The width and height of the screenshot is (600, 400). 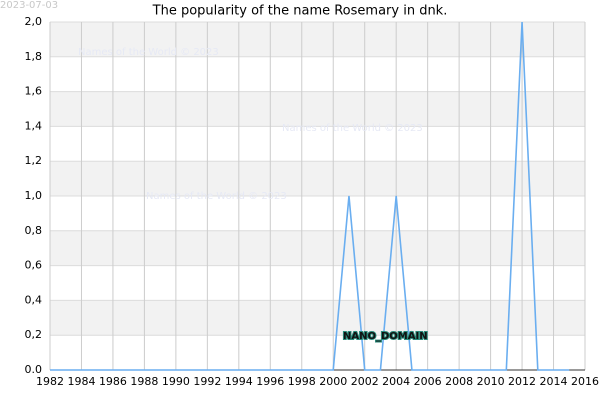 What do you see at coordinates (302, 381) in the screenshot?
I see `x-tick-label: 1998` at bounding box center [302, 381].